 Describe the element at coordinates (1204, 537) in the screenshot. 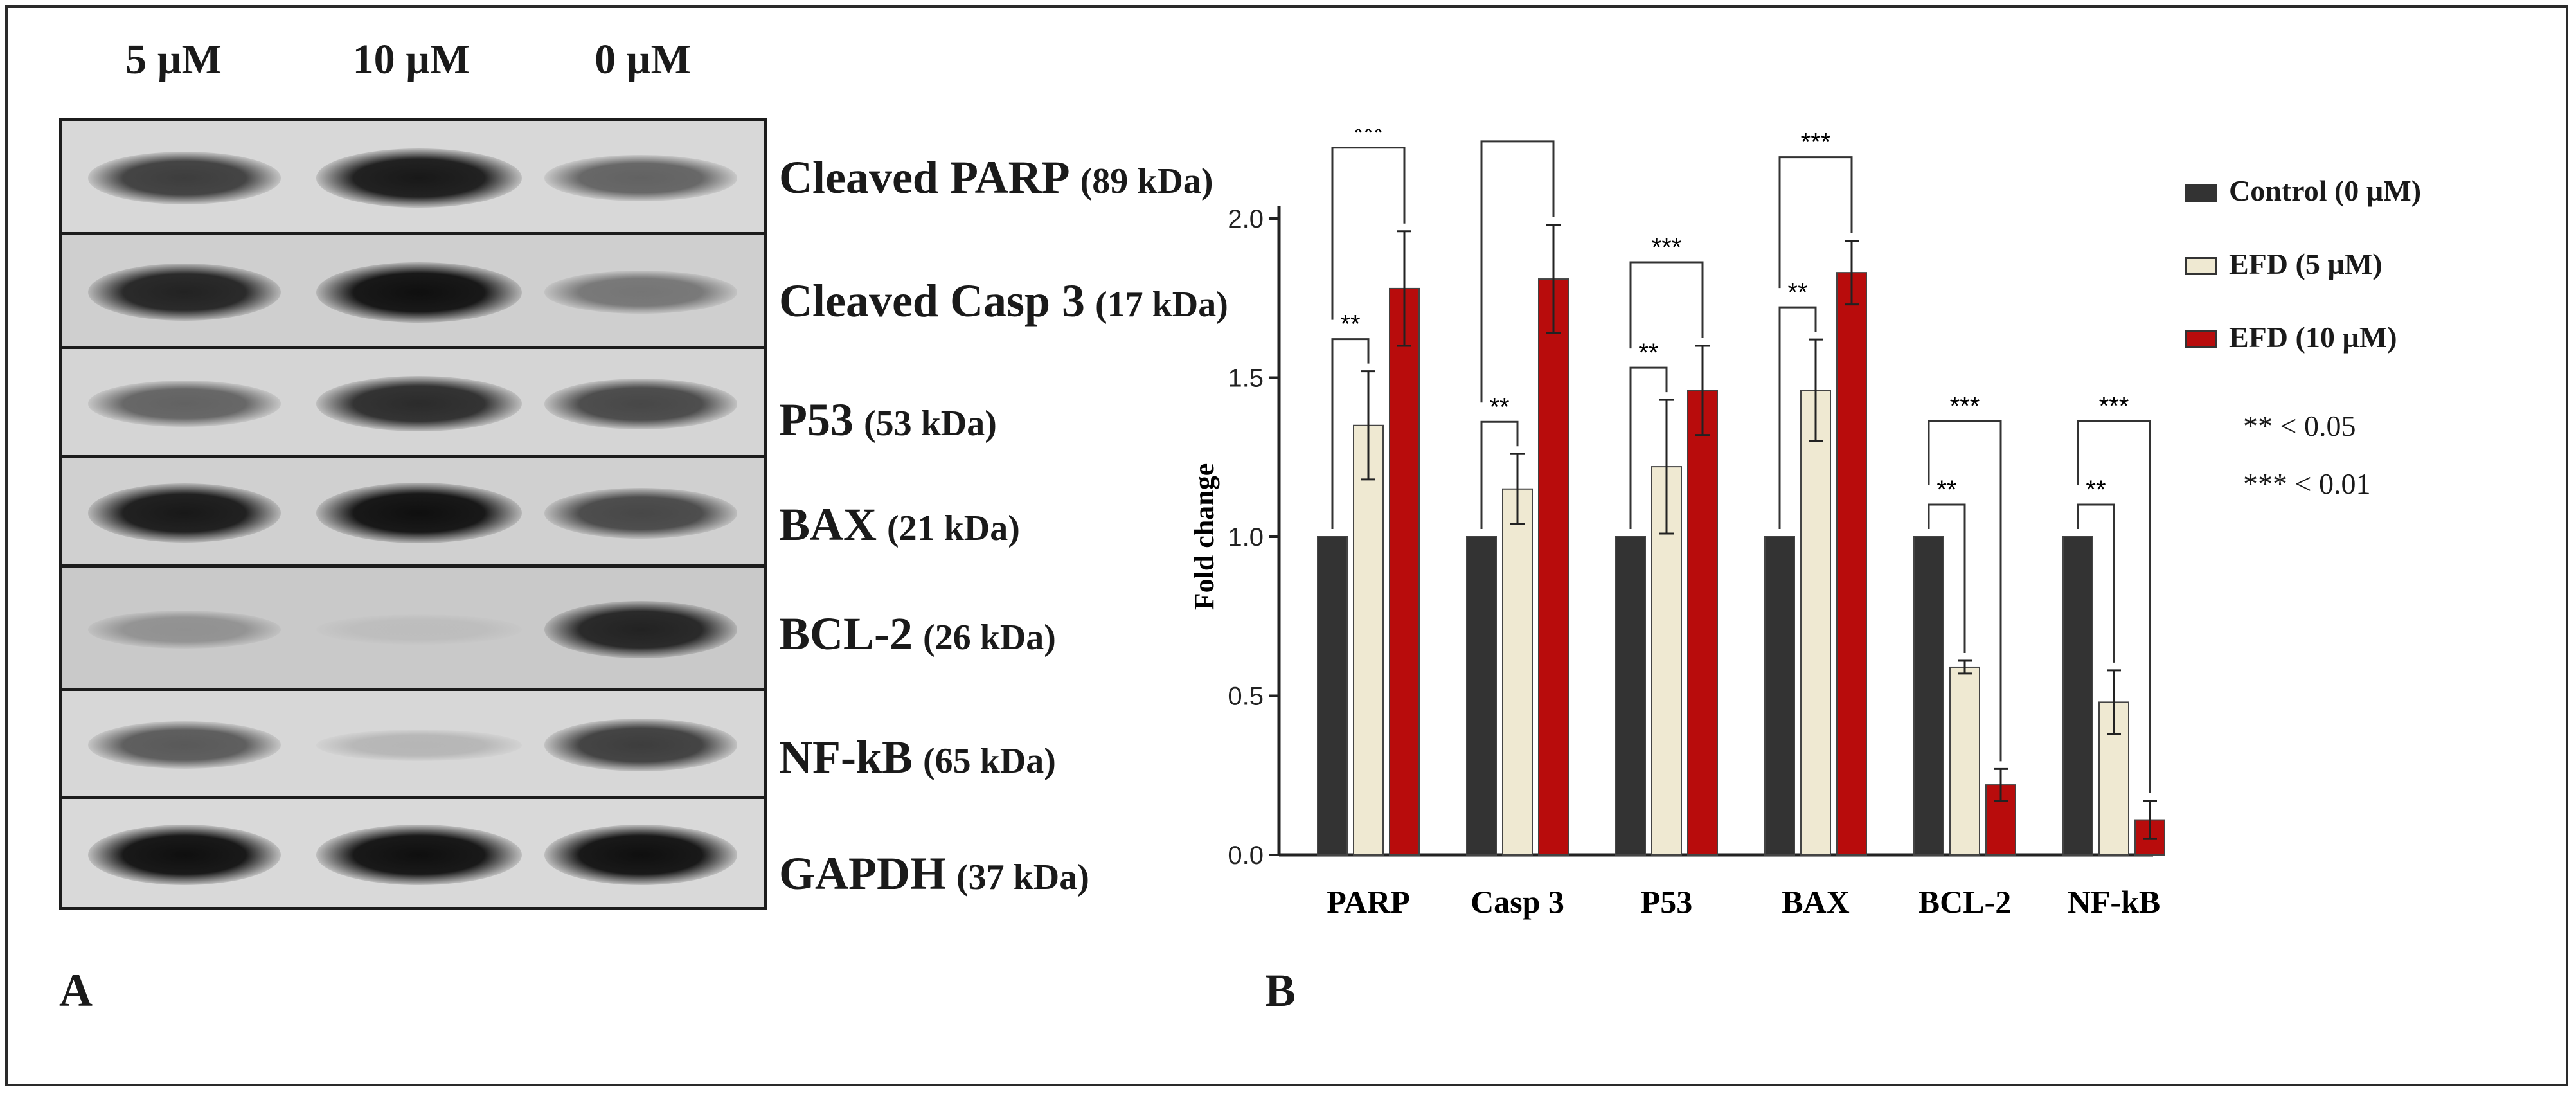

I see `y-axis-label: Fold change` at that location.